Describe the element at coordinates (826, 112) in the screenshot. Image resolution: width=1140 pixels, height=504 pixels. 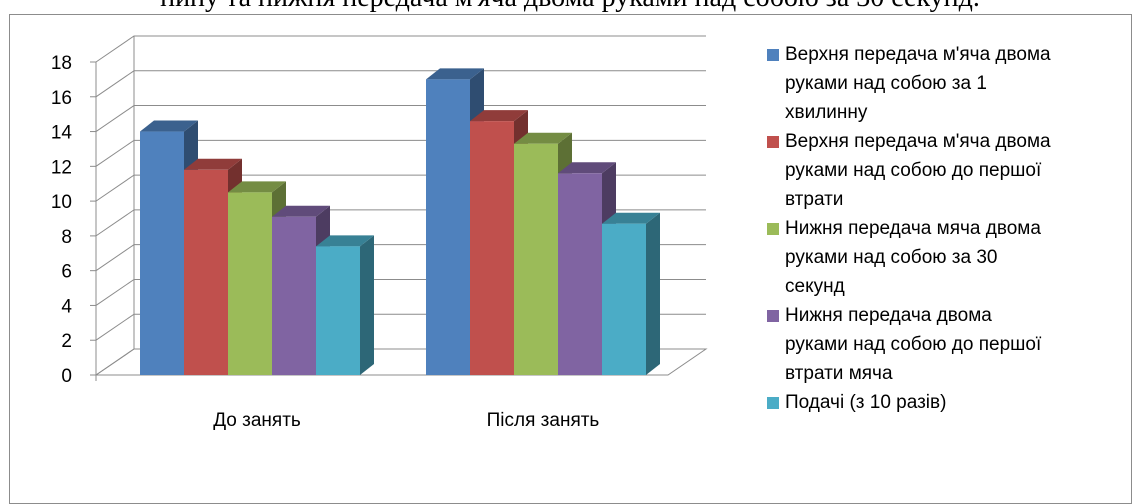
I see `legend-label: хвилинну` at that location.